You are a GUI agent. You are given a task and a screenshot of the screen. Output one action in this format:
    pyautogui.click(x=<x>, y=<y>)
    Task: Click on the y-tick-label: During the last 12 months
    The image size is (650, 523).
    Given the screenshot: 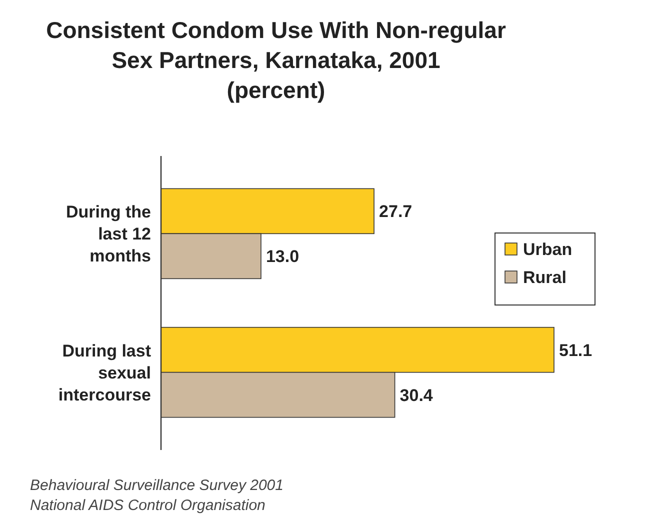 What is the action you would take?
    pyautogui.click(x=108, y=234)
    